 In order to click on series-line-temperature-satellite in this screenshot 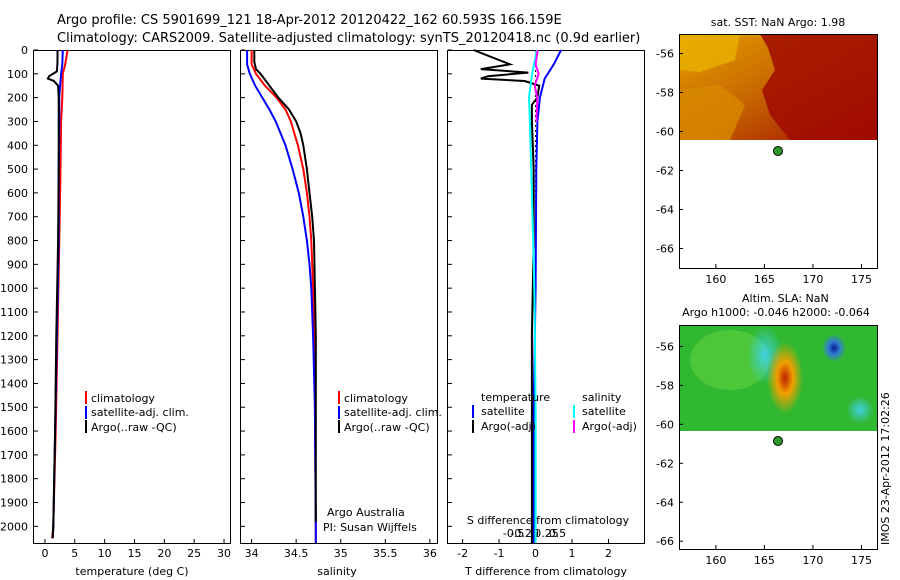, I will do `click(547, 296)`.